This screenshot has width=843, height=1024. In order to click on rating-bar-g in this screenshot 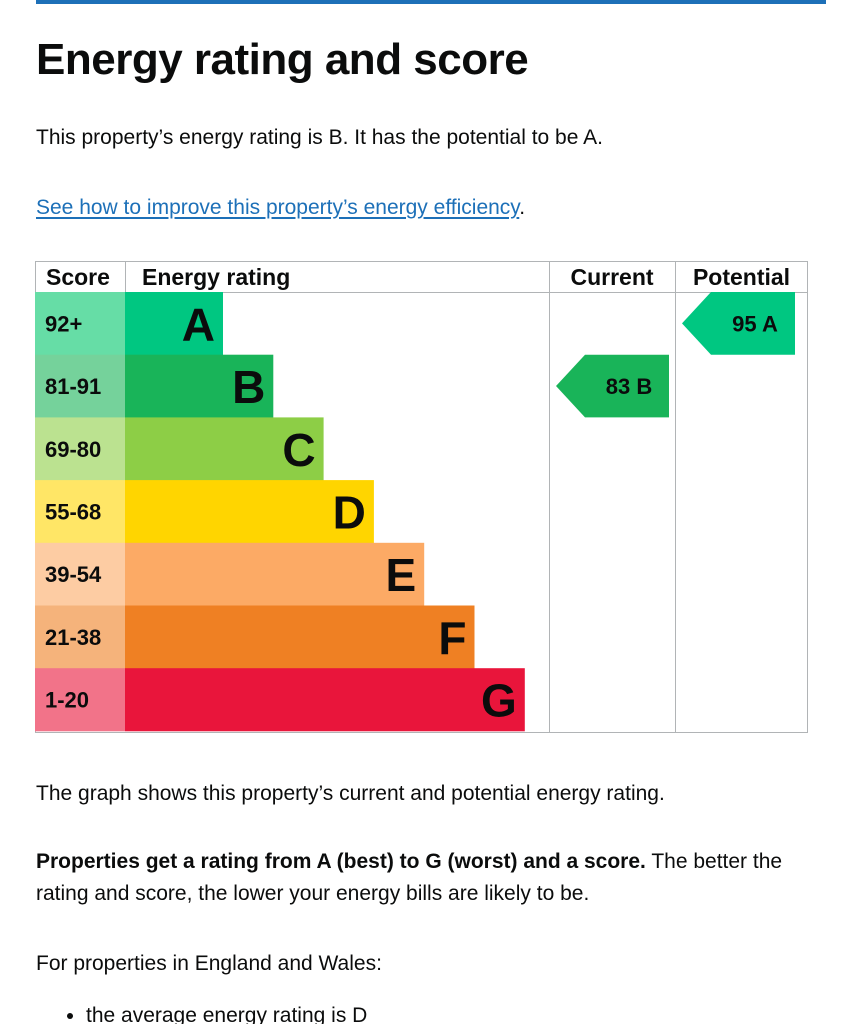, I will do `click(325, 700)`.